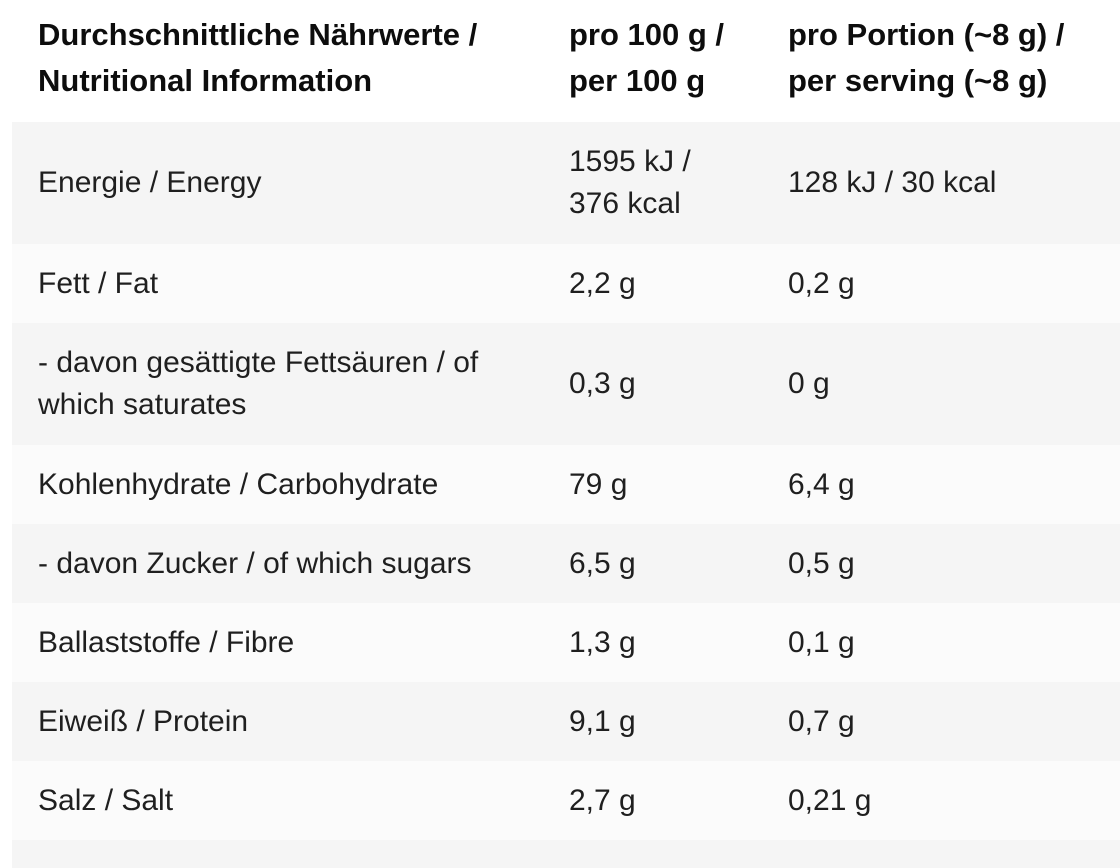 The image size is (1120, 868). Describe the element at coordinates (238, 484) in the screenshot. I see `row-label: Kohlenhydrate / Carbohydrate` at that location.